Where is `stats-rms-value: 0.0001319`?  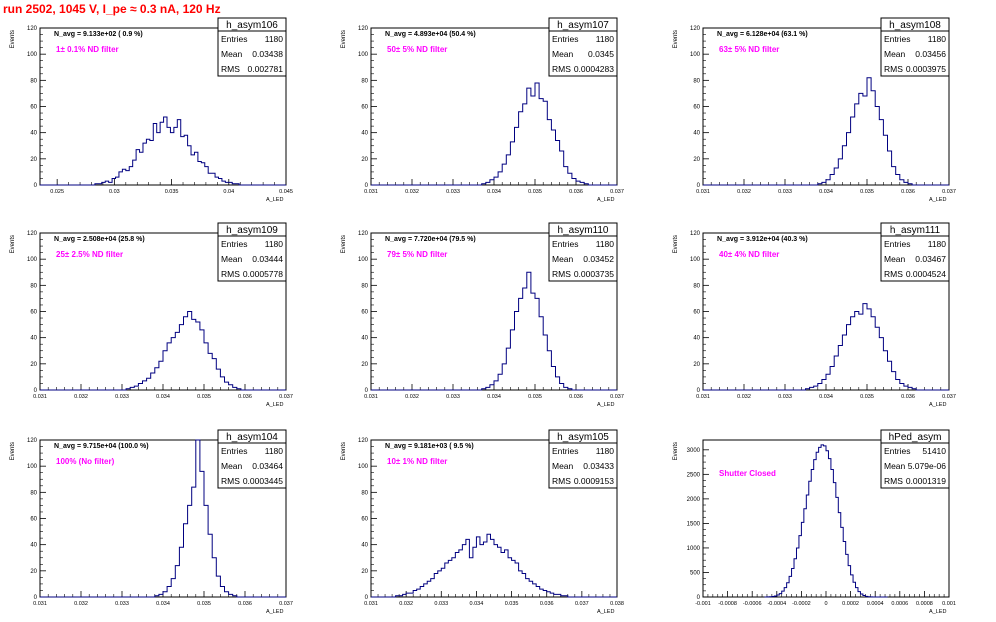
stats-rms-value: 0.0001319 is located at coordinates (926, 481).